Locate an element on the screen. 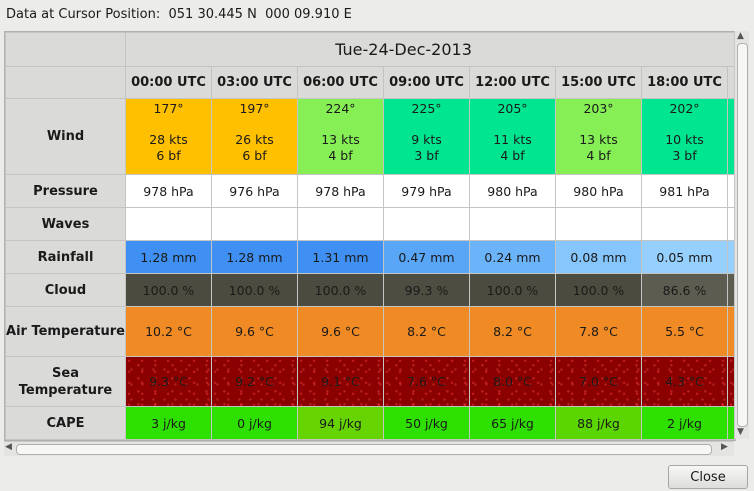 This screenshot has width=754, height=491. cloud-cell: 86.6 % is located at coordinates (684, 290).